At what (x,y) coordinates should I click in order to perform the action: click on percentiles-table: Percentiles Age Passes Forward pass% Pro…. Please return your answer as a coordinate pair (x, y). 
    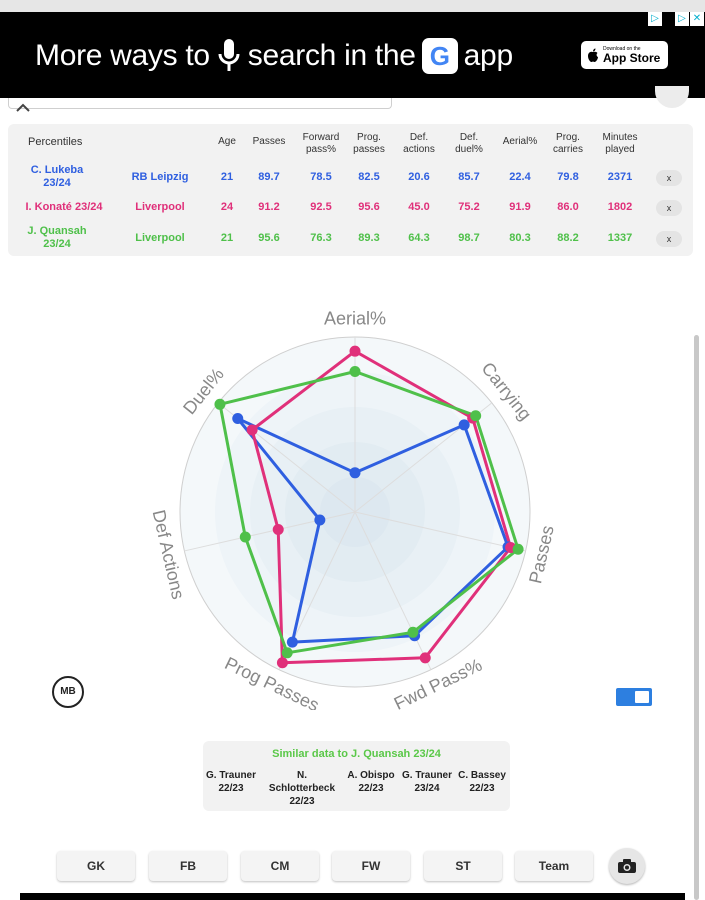
    Looking at the image, I should click on (350, 190).